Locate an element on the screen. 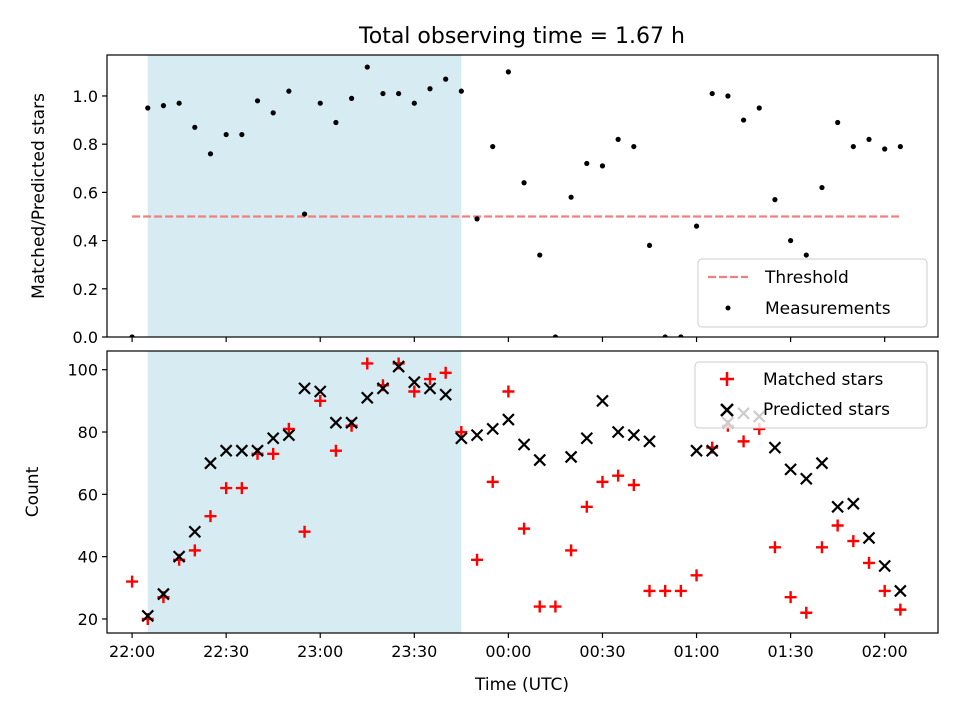  bottom-x-tick-label: 01:00 is located at coordinates (696, 651).